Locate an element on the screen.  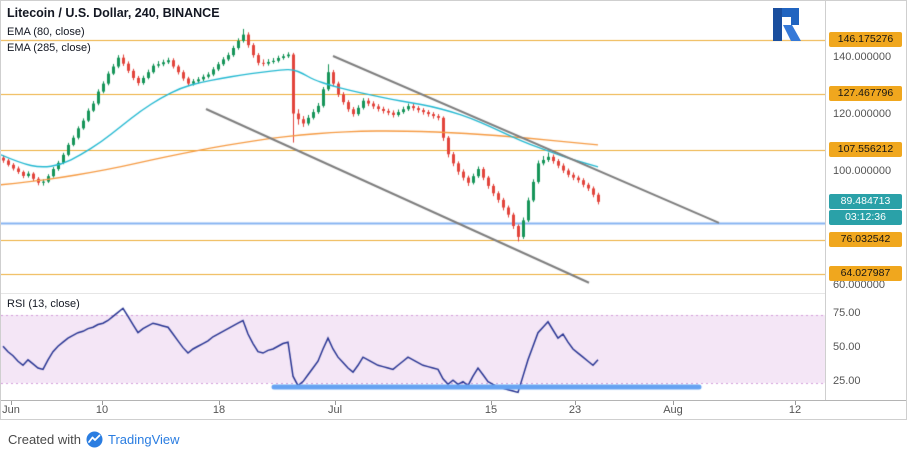
price-level-badge: 127.467796 is located at coordinates (865, 93).